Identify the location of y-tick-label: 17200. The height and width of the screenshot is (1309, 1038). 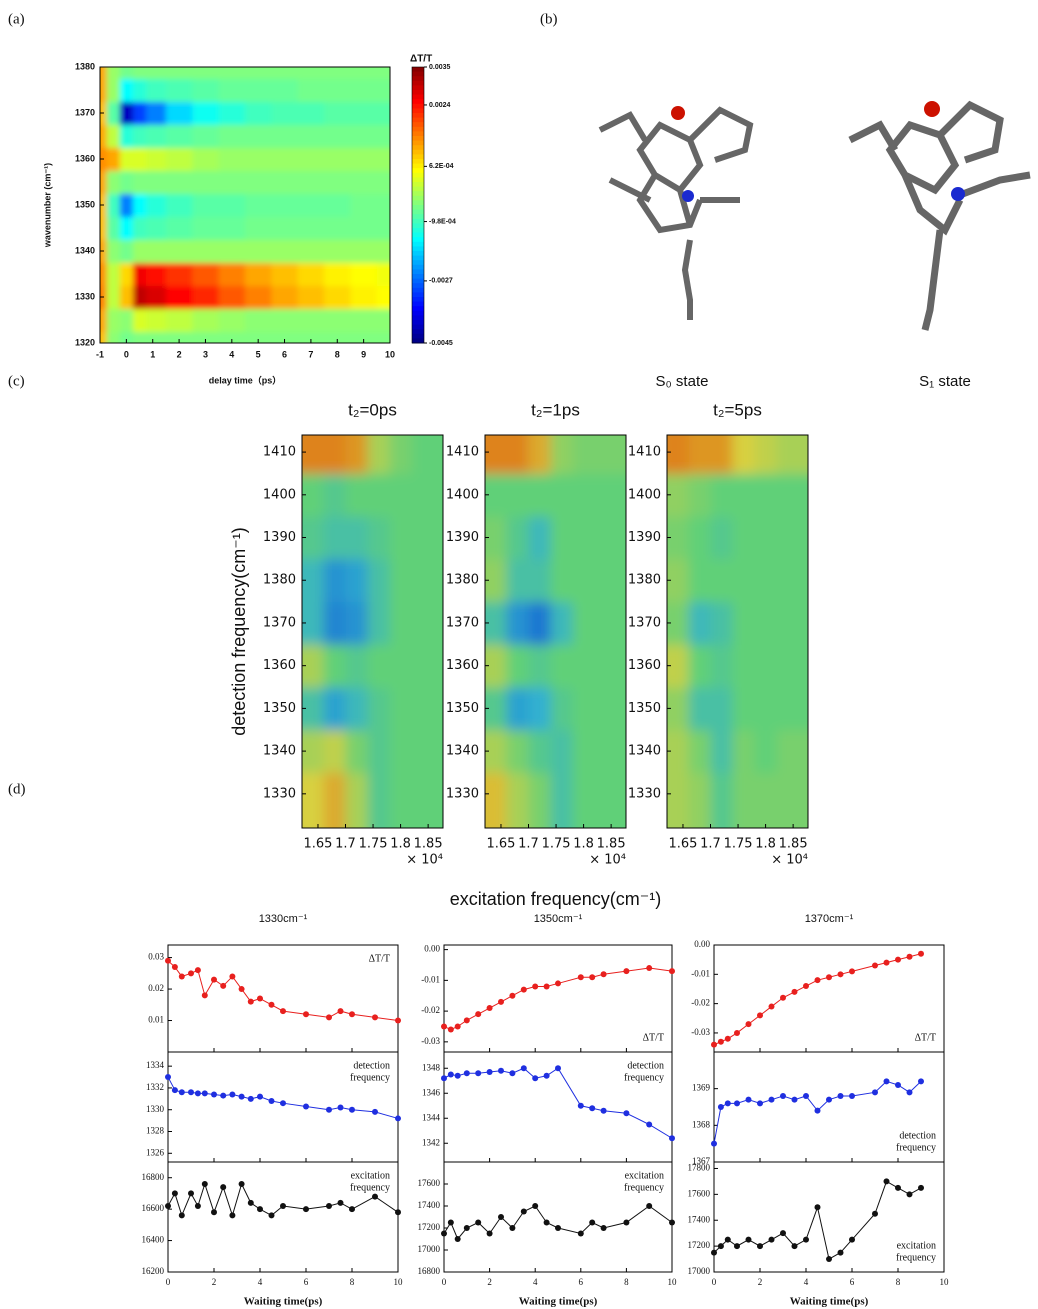
(699, 1245).